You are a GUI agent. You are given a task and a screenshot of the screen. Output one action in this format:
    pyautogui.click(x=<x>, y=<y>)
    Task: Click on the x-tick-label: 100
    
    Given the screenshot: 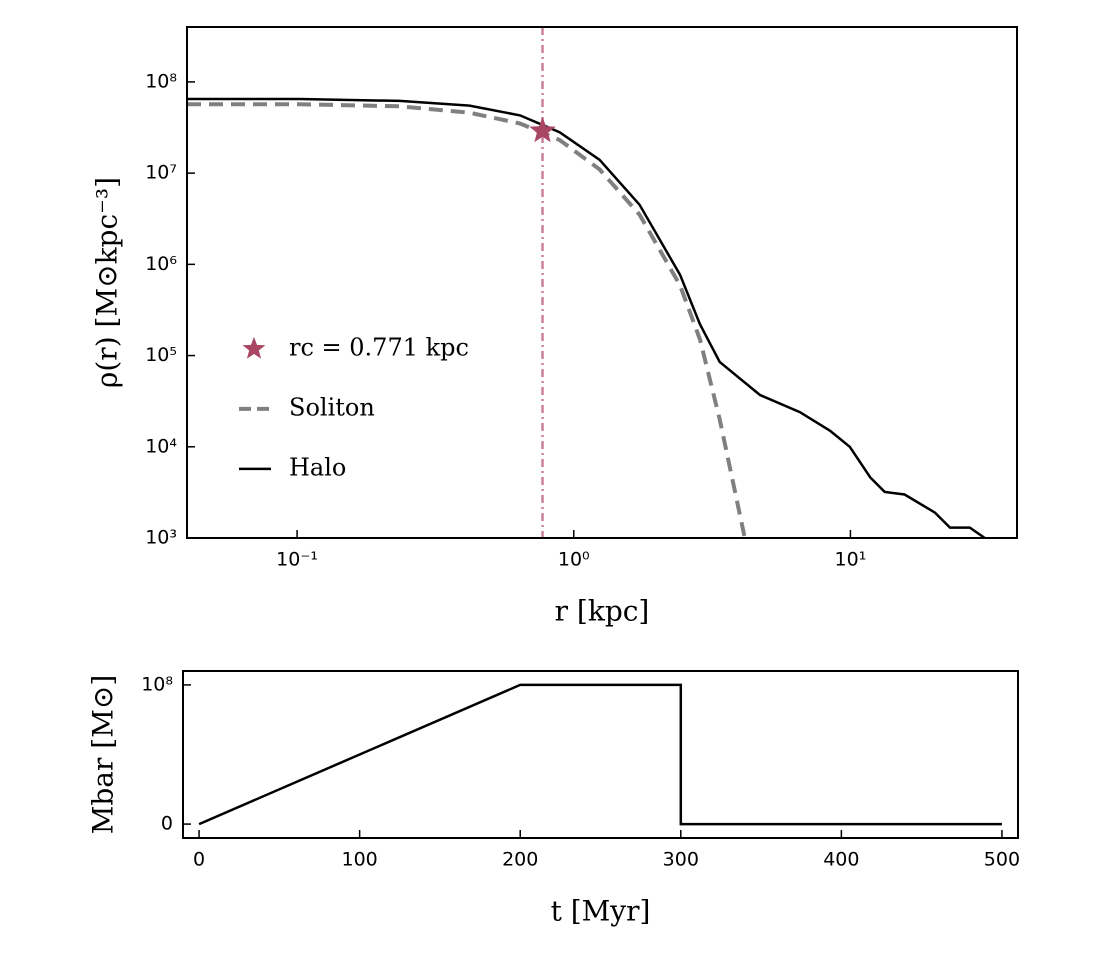 What is the action you would take?
    pyautogui.click(x=360, y=860)
    